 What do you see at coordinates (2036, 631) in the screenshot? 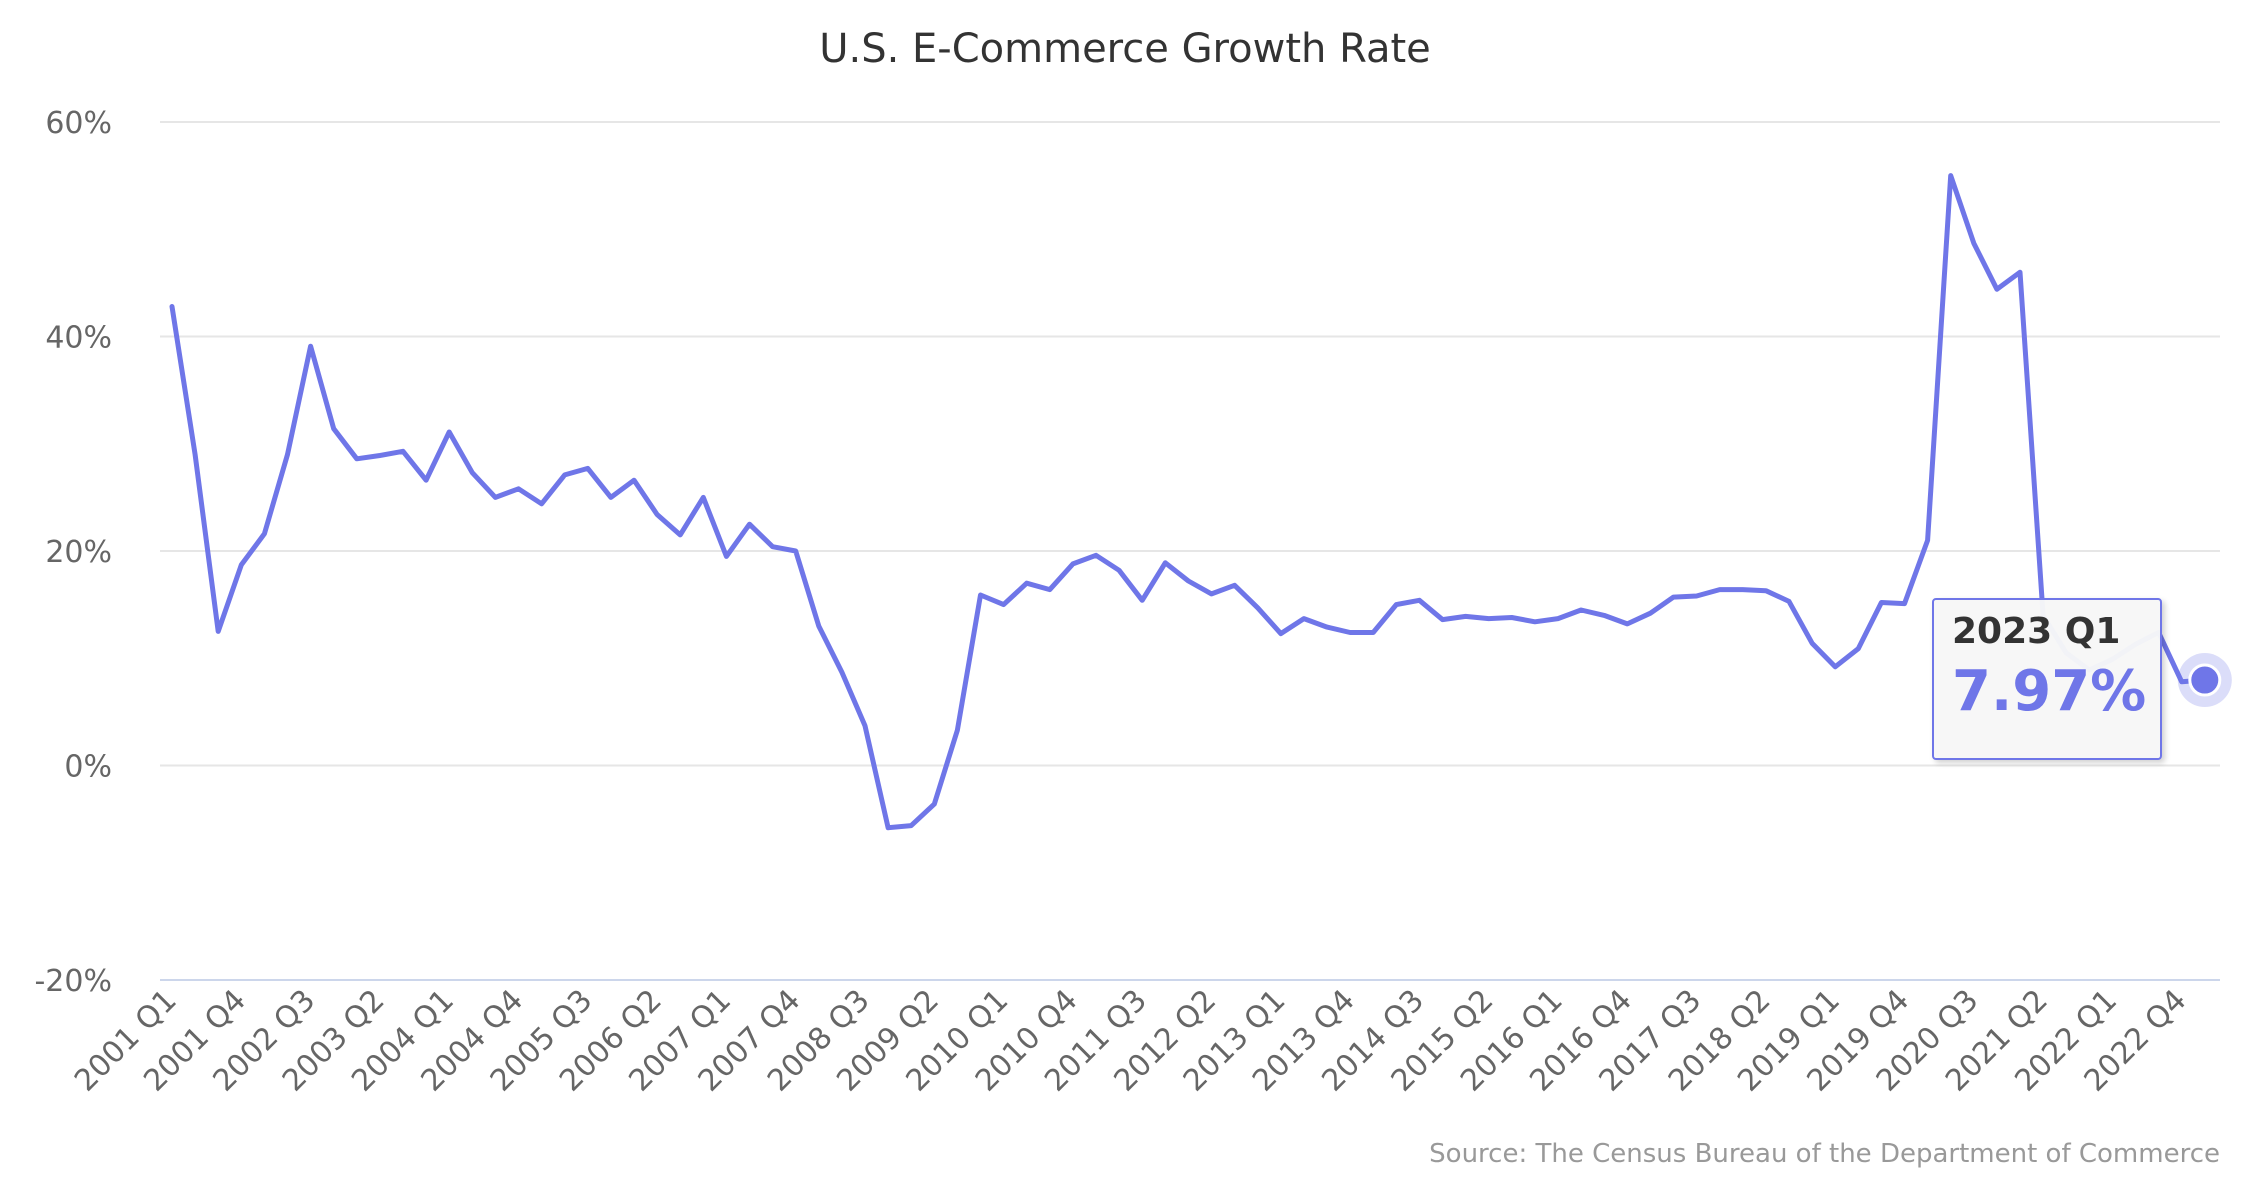
I see `tooltip-label: 2023 Q1` at bounding box center [2036, 631].